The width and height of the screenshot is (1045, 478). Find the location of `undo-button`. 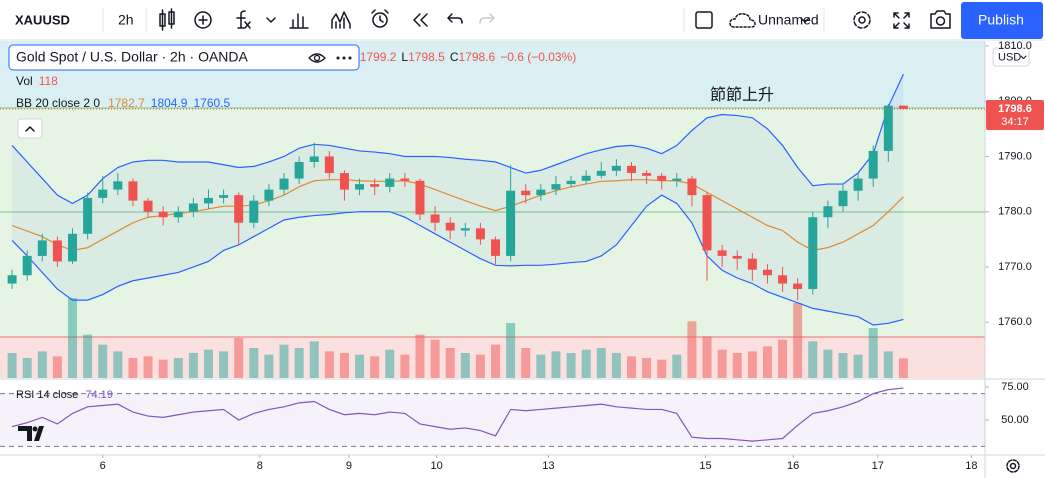

undo-button is located at coordinates (455, 18).